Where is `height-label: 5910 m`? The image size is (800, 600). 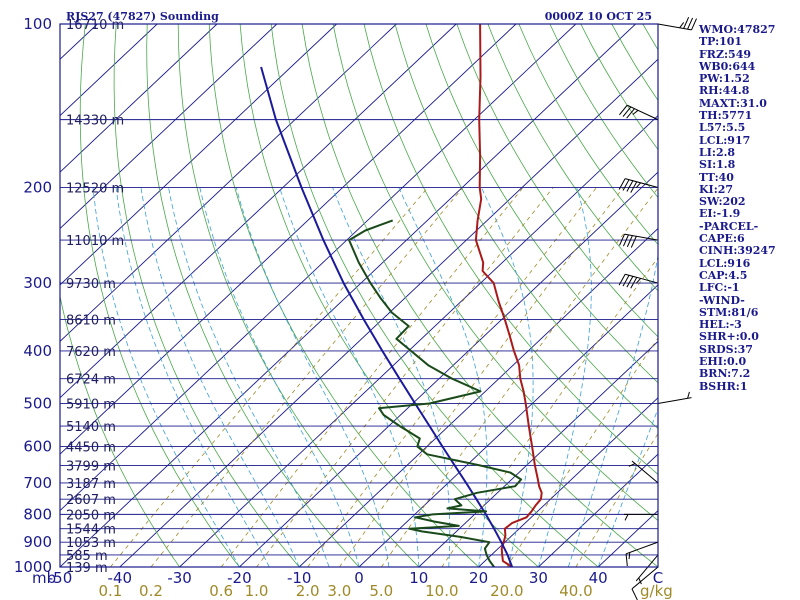
height-label: 5910 m is located at coordinates (91, 405).